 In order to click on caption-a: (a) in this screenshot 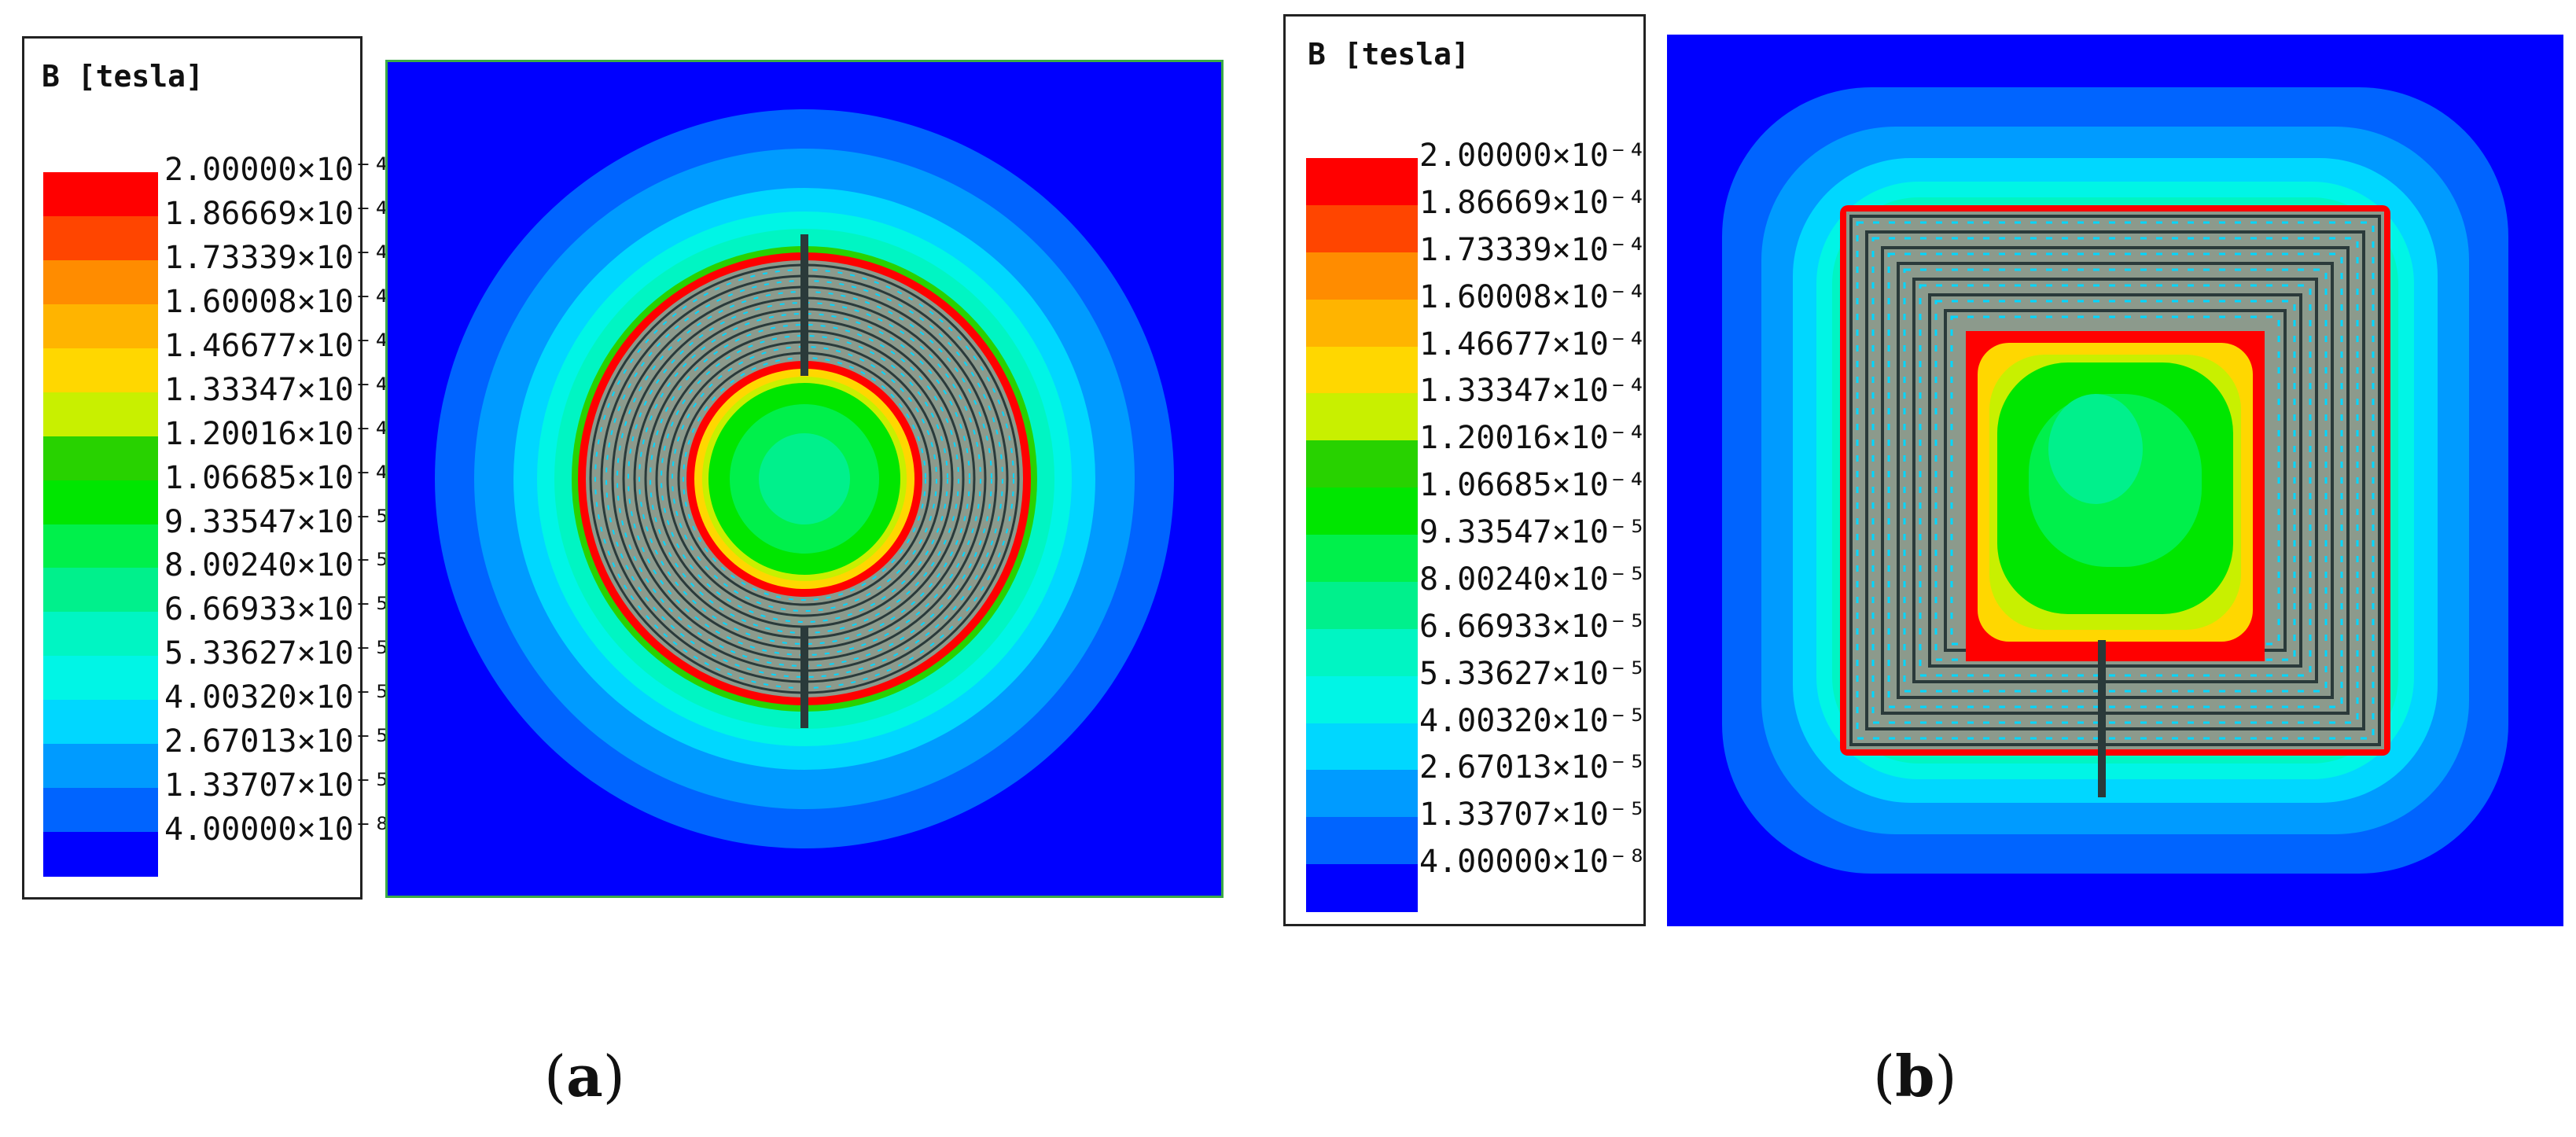, I will do `click(584, 1076)`.